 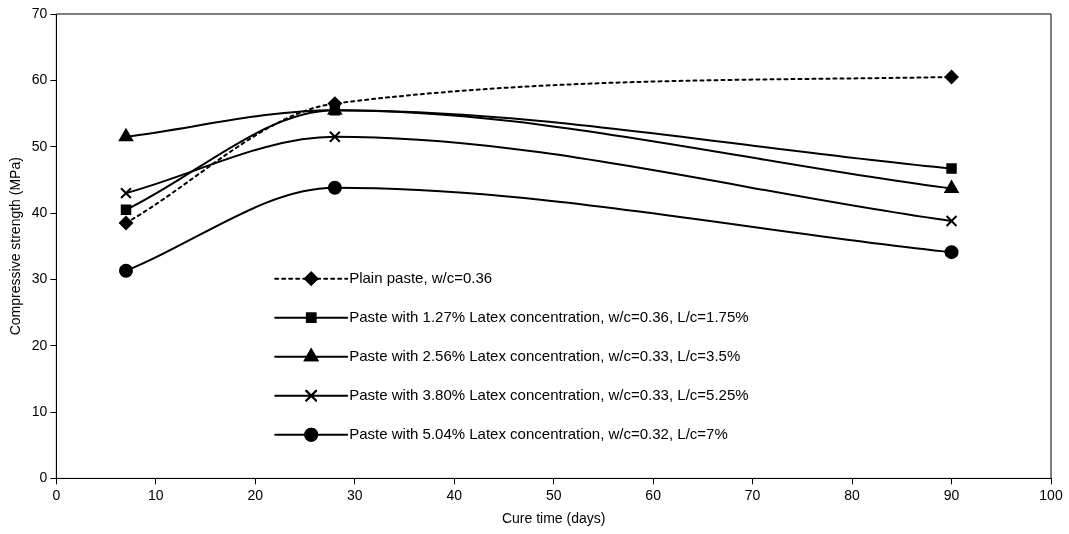 What do you see at coordinates (39, 145) in the screenshot?
I see `y-tick-label: 50` at bounding box center [39, 145].